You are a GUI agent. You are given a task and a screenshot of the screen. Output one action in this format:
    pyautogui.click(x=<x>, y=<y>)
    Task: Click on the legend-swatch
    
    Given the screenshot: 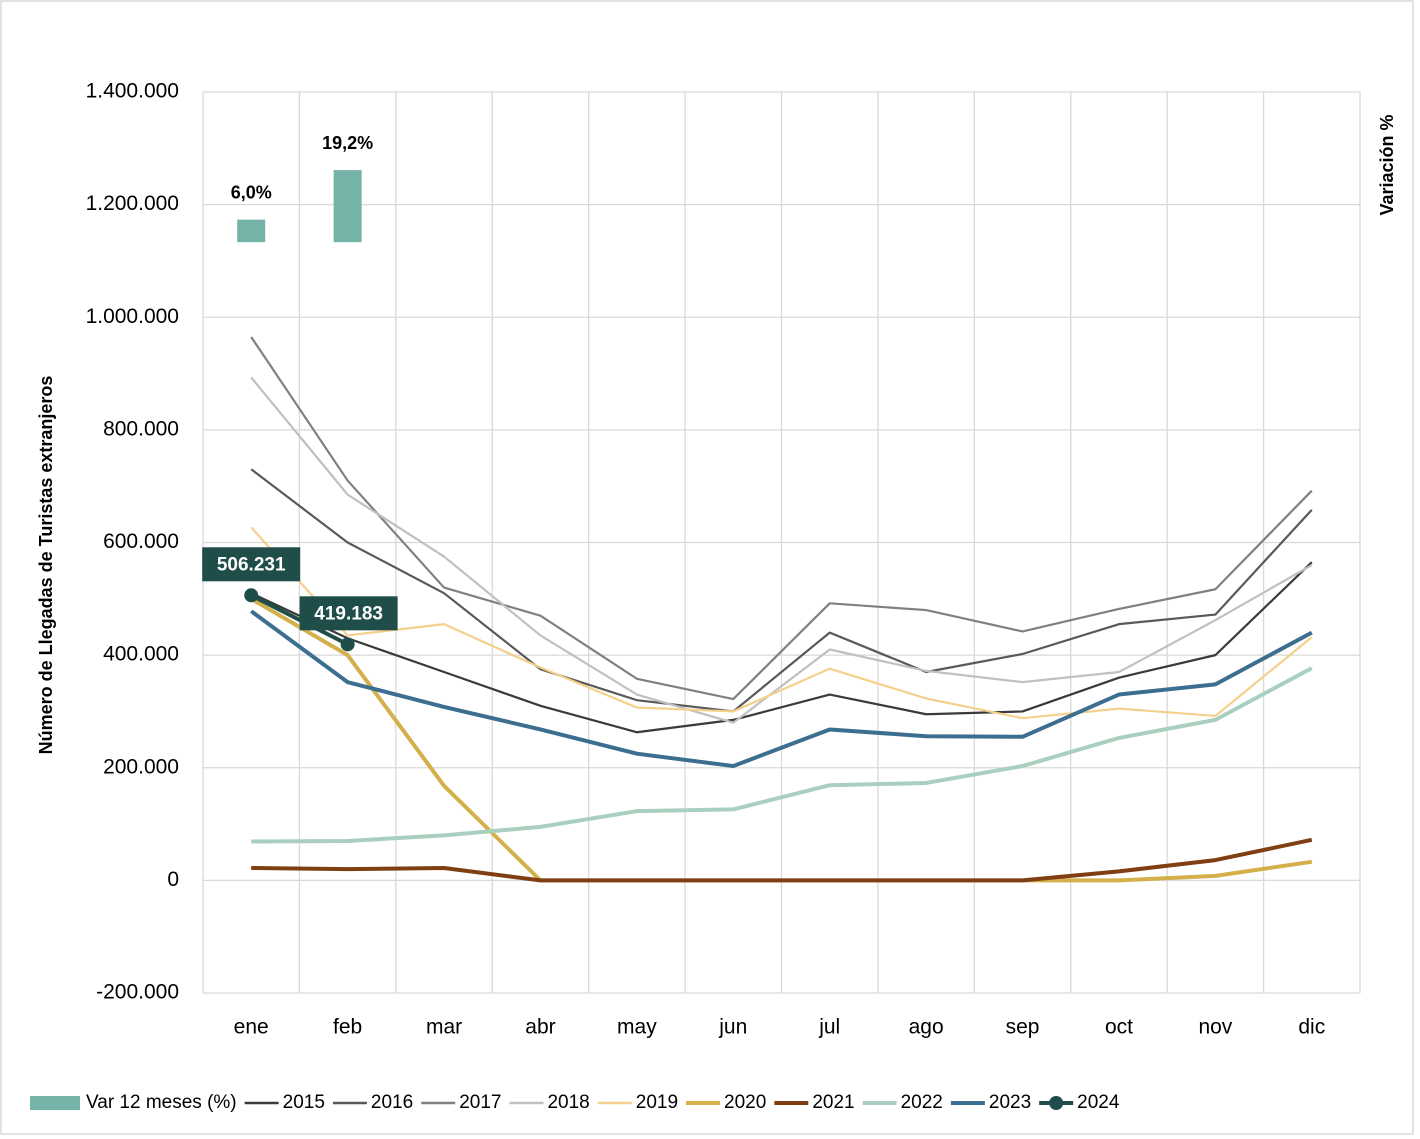 What is the action you would take?
    pyautogui.click(x=55, y=1103)
    